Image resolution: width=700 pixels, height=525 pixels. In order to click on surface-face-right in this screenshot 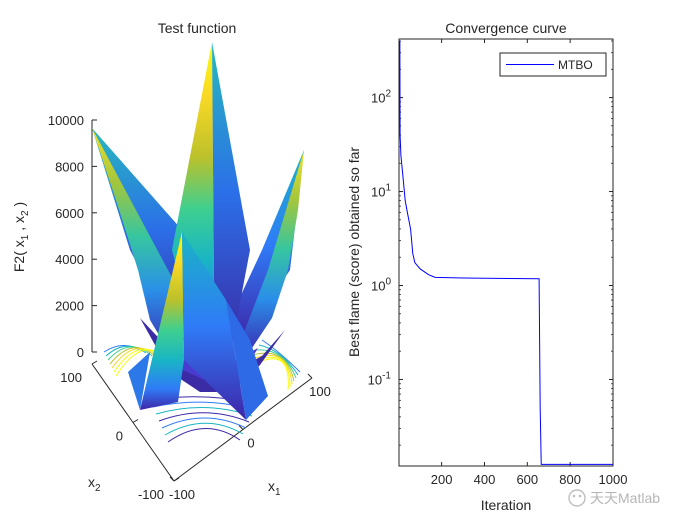, I will do `click(271, 249)`.